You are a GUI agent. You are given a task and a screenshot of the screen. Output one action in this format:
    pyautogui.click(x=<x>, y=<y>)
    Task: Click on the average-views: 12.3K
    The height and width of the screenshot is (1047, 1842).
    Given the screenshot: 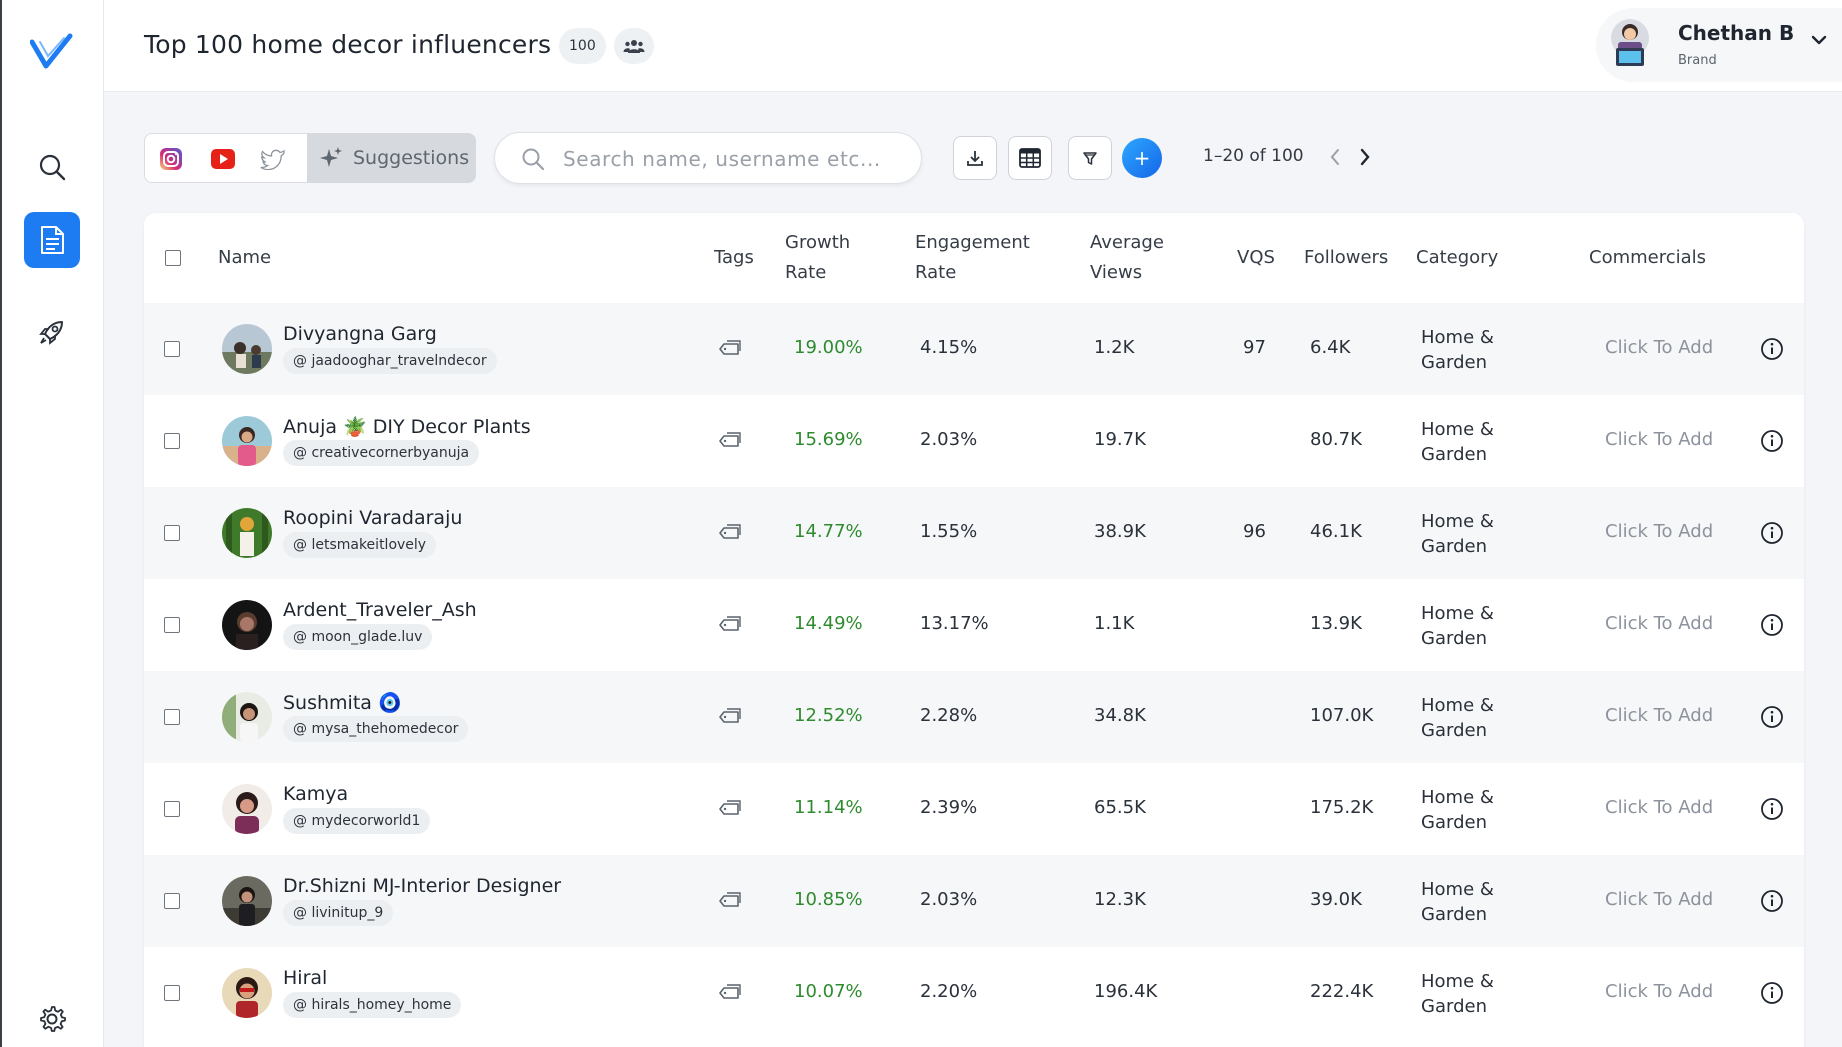 What is the action you would take?
    pyautogui.click(x=1120, y=899)
    